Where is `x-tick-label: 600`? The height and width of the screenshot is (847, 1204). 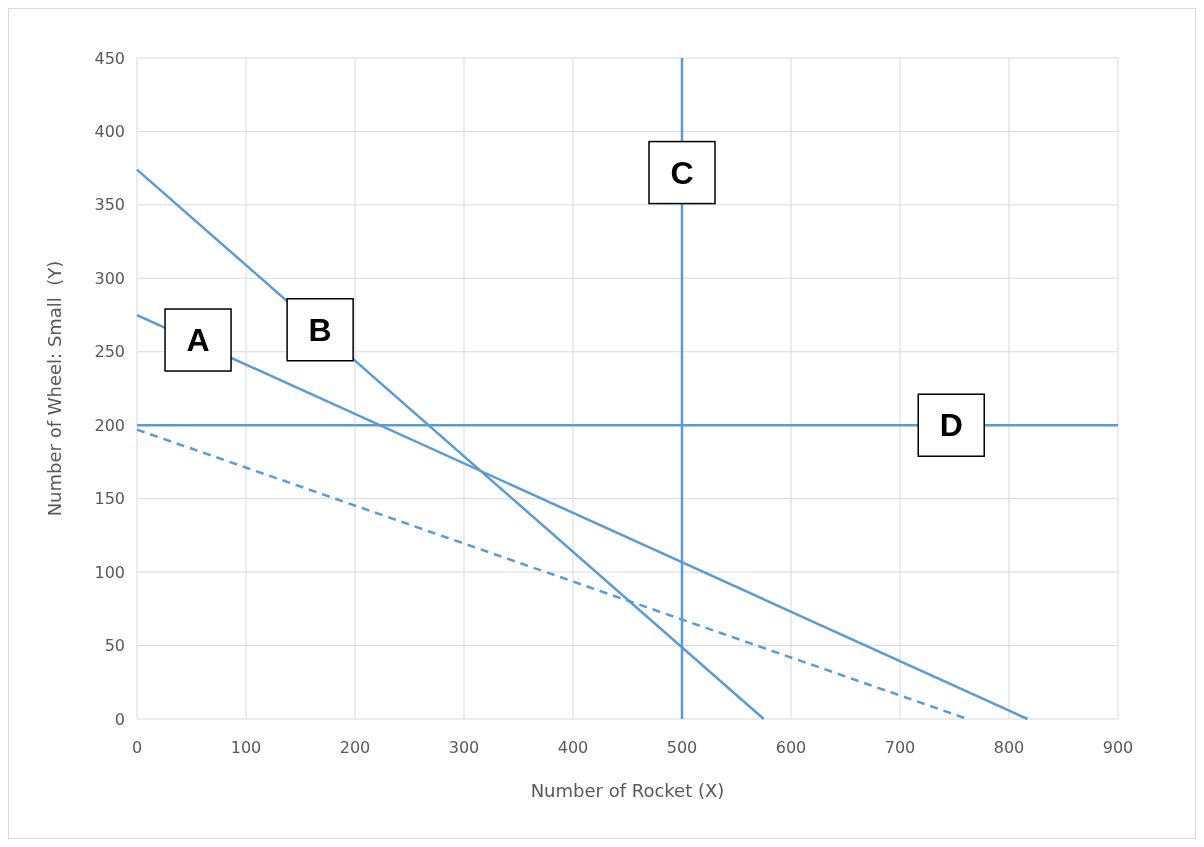 x-tick-label: 600 is located at coordinates (791, 747).